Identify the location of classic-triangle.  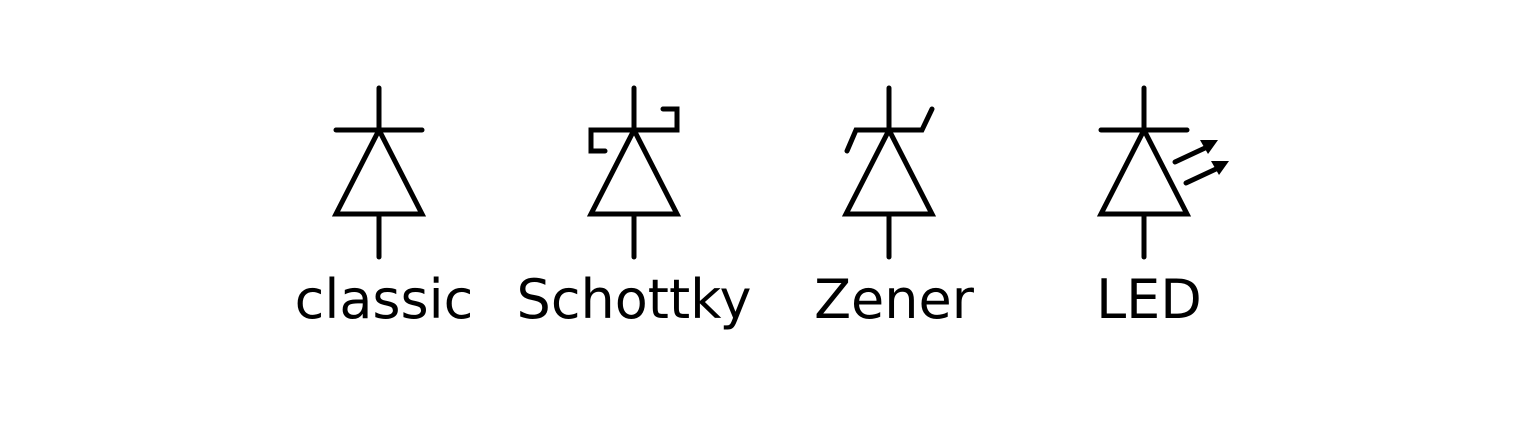
(379, 170).